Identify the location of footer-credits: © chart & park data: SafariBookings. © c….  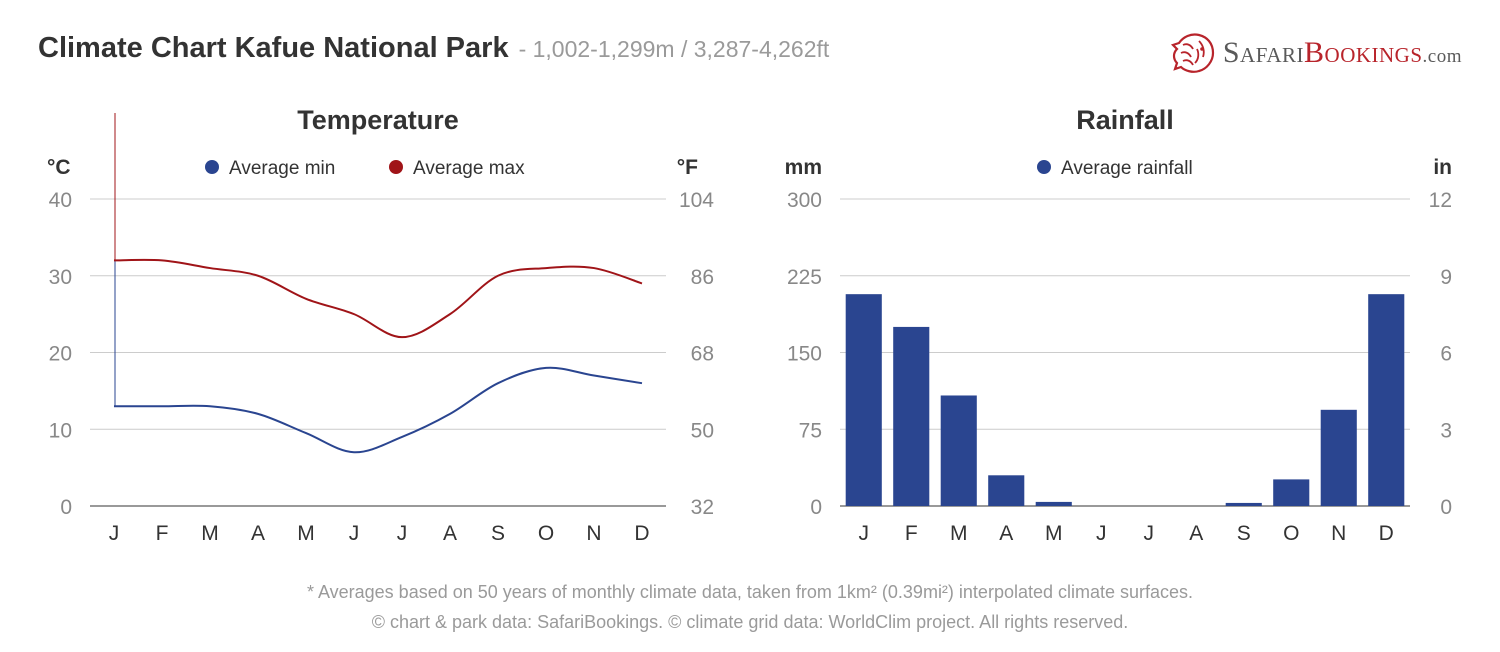
(750, 622).